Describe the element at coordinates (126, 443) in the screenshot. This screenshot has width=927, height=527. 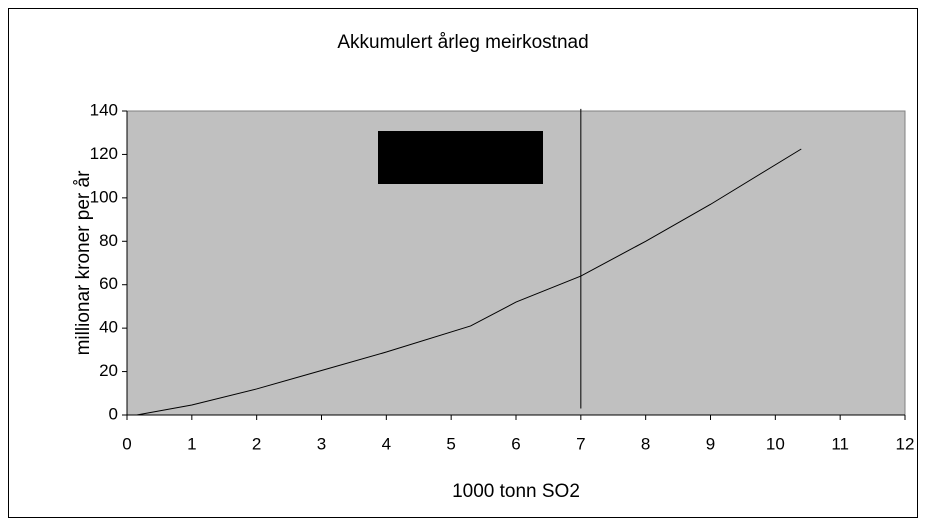
I see `x-tick-label: 0` at that location.